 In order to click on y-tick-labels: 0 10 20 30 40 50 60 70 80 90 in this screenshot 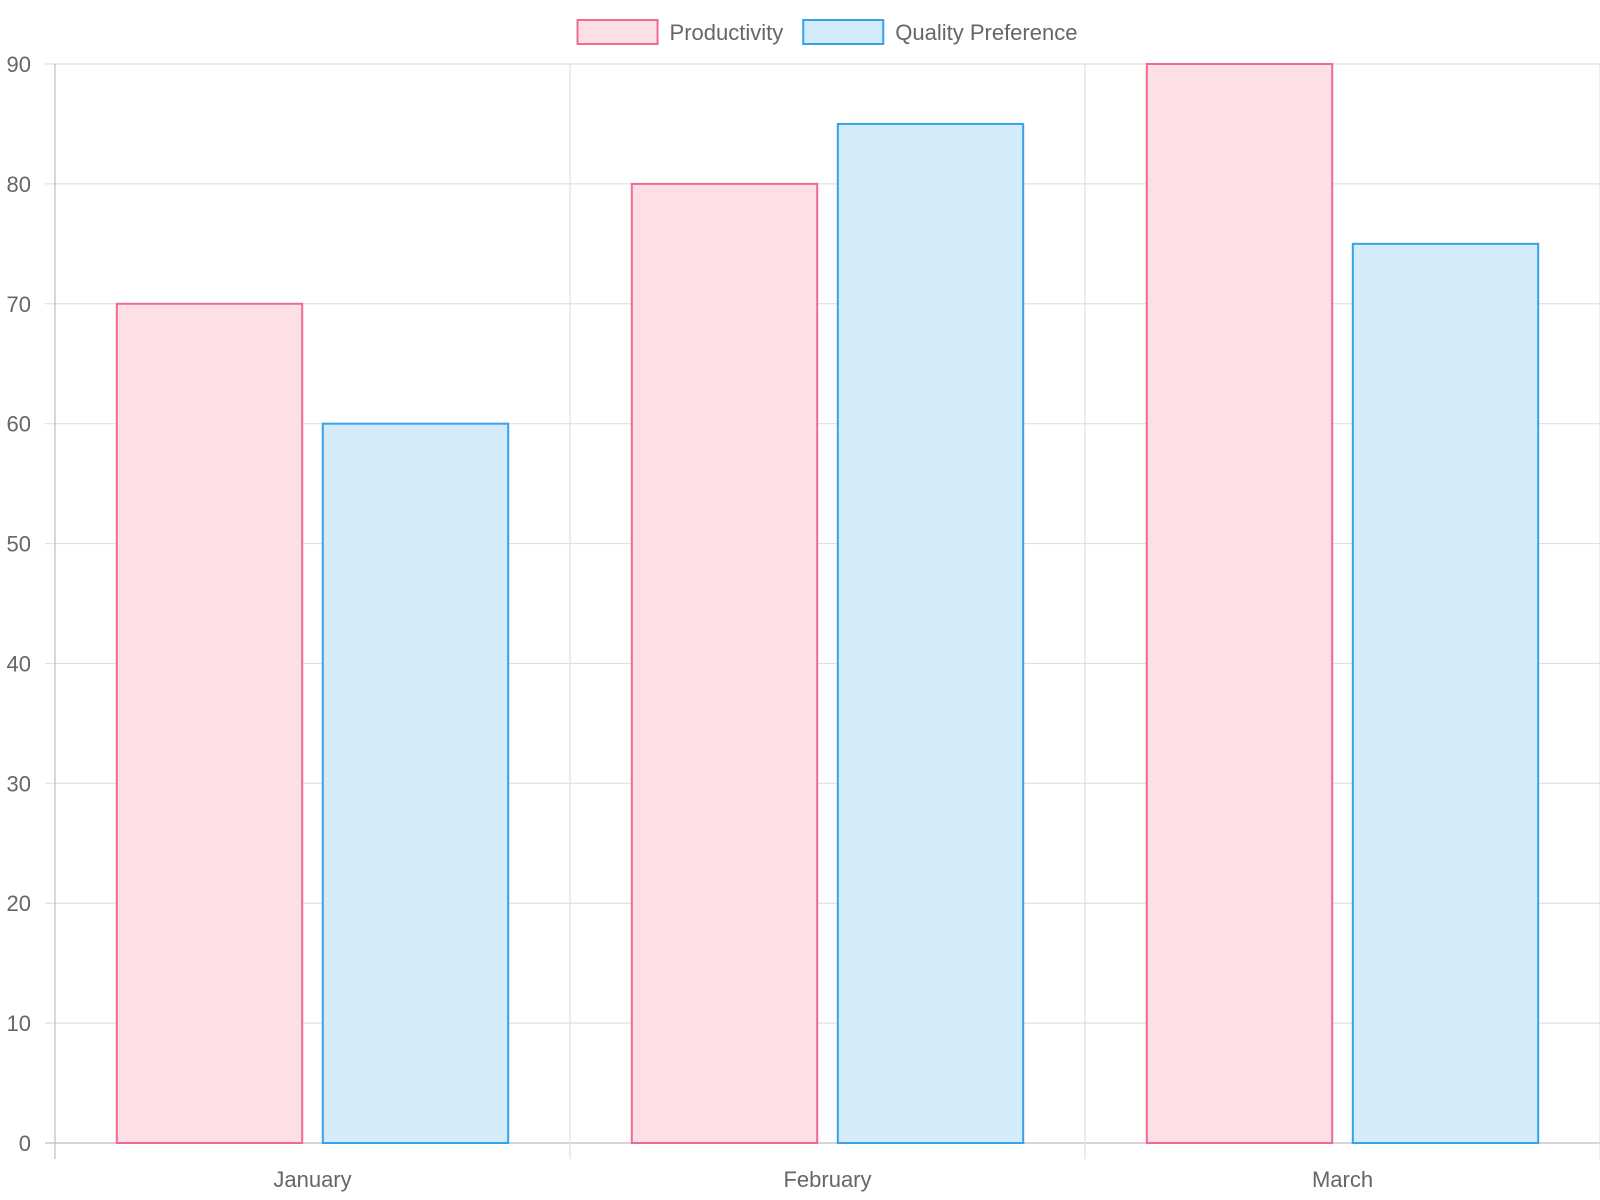, I will do `click(19, 604)`.